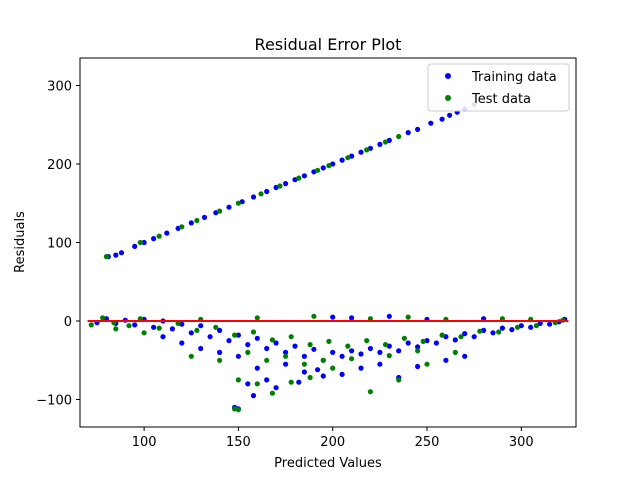 The width and height of the screenshot is (640, 480). What do you see at coordinates (68, 322) in the screenshot?
I see `y-tick-label: 0` at bounding box center [68, 322].